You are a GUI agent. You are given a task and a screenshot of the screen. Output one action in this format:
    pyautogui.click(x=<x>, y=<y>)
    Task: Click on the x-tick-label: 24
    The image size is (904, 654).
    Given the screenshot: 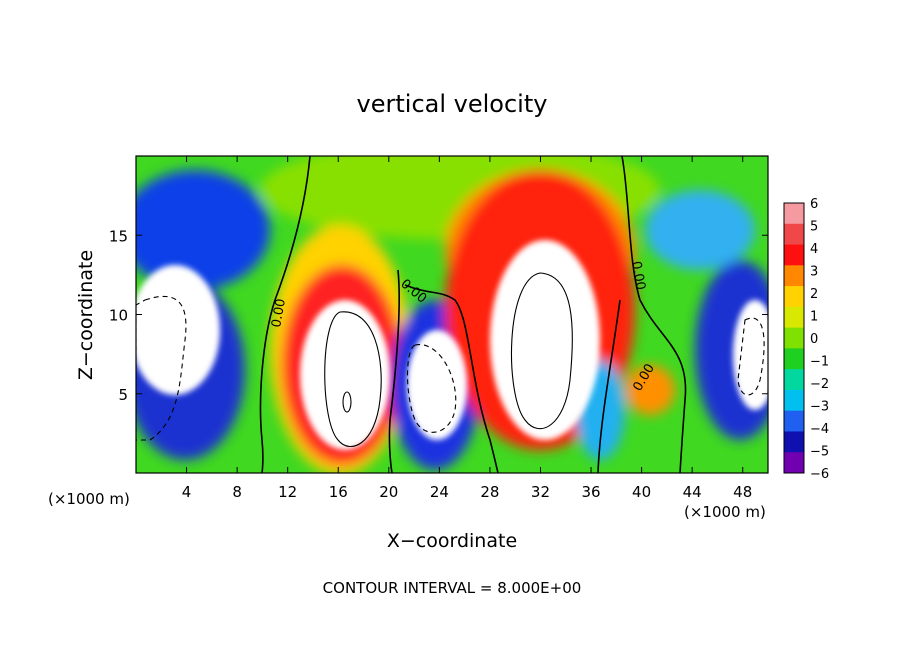 What is the action you would take?
    pyautogui.click(x=439, y=492)
    